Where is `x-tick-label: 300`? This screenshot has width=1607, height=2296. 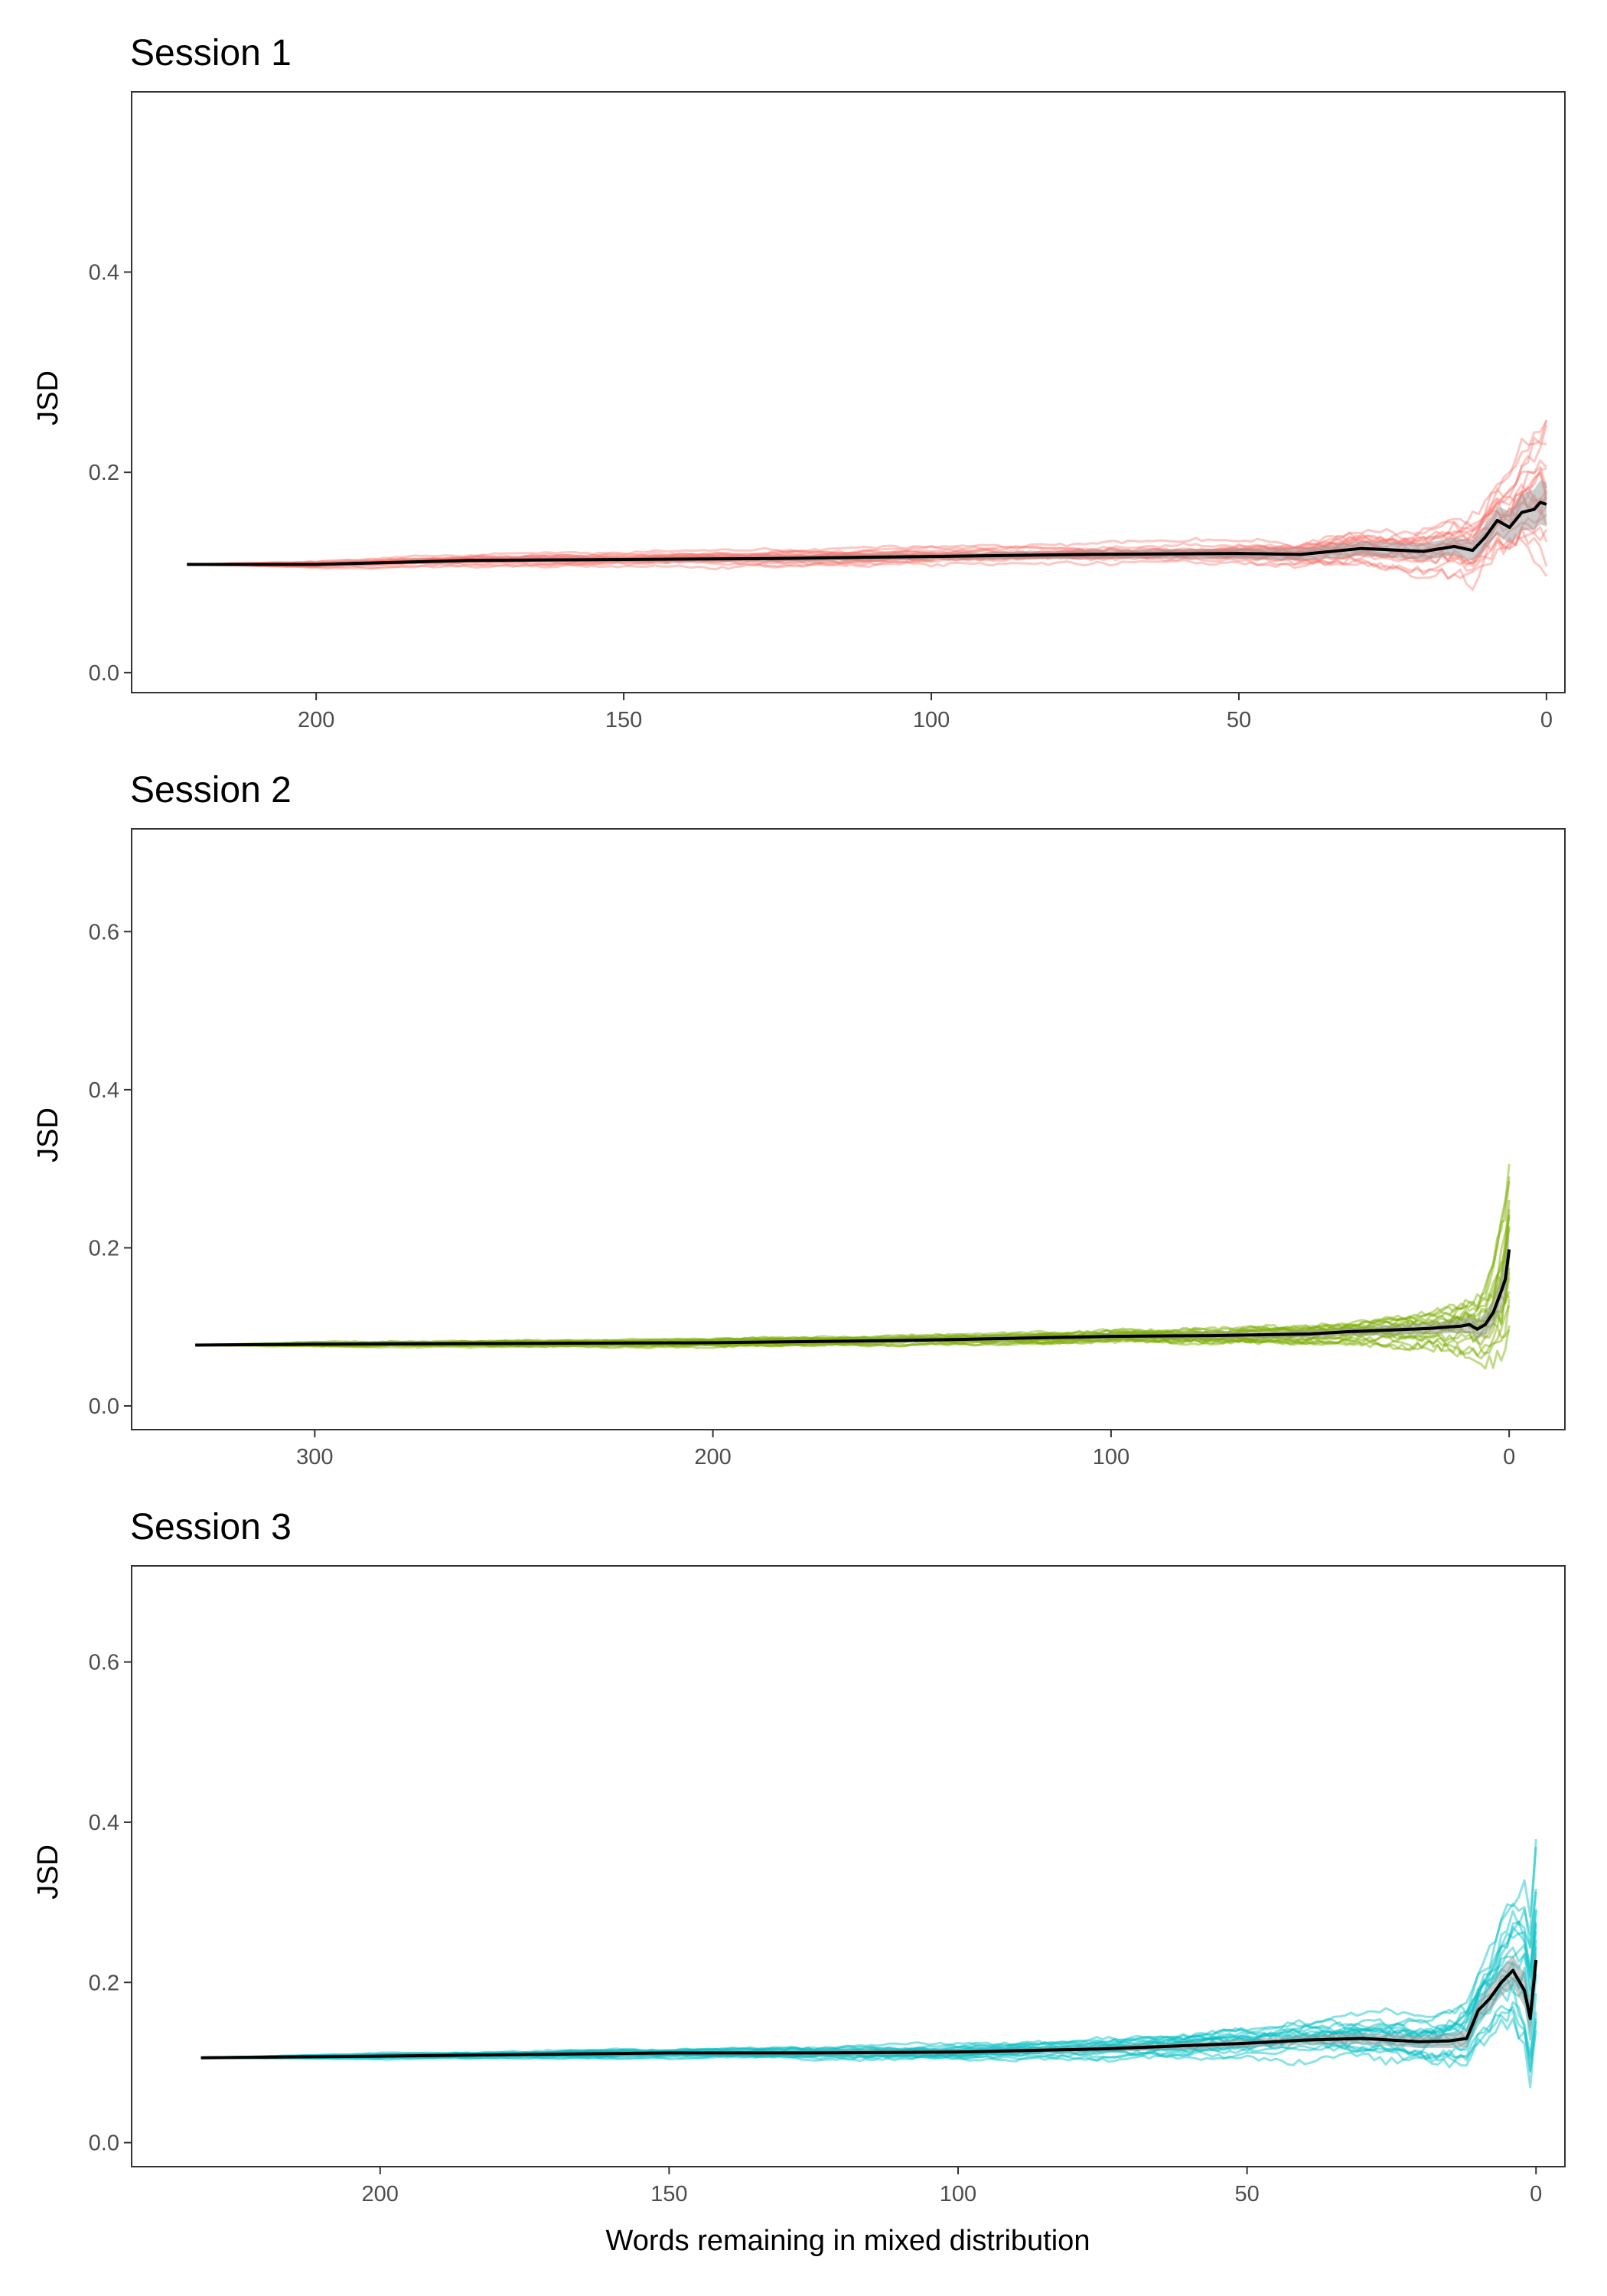
x-tick-label: 300 is located at coordinates (314, 1457).